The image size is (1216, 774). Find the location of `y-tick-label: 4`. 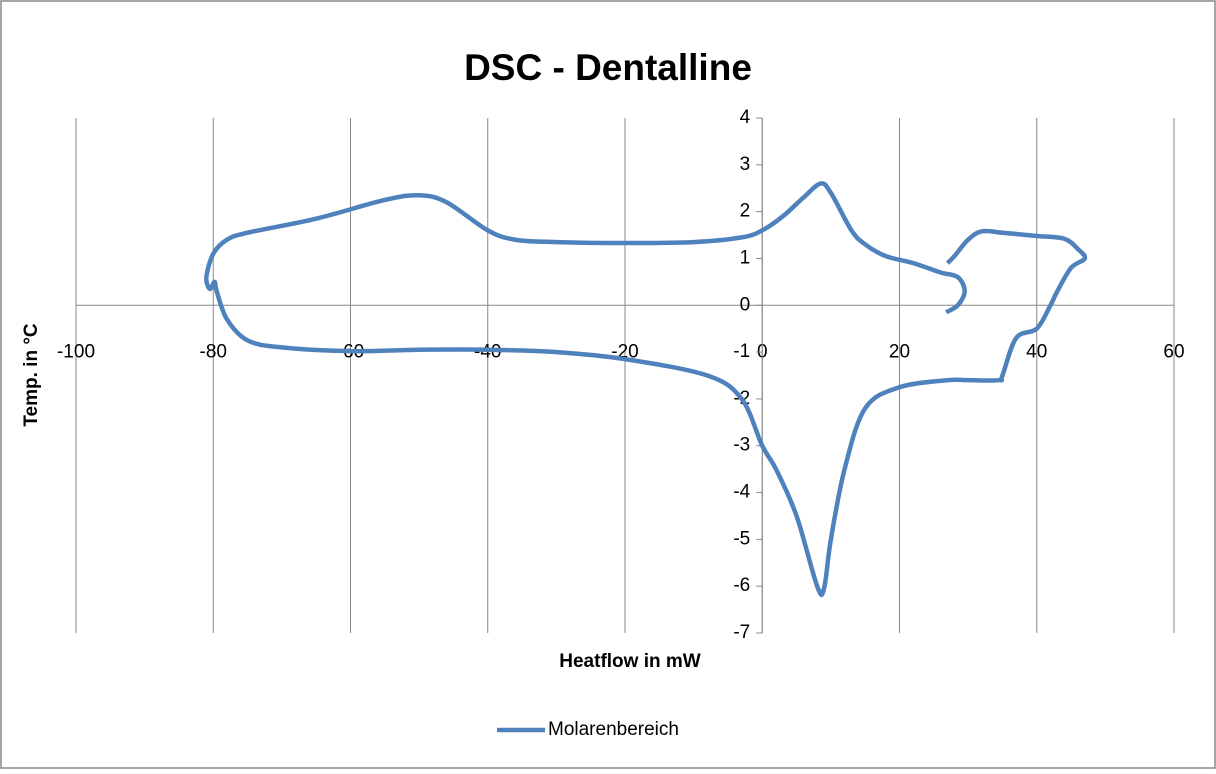

y-tick-label: 4 is located at coordinates (745, 117).